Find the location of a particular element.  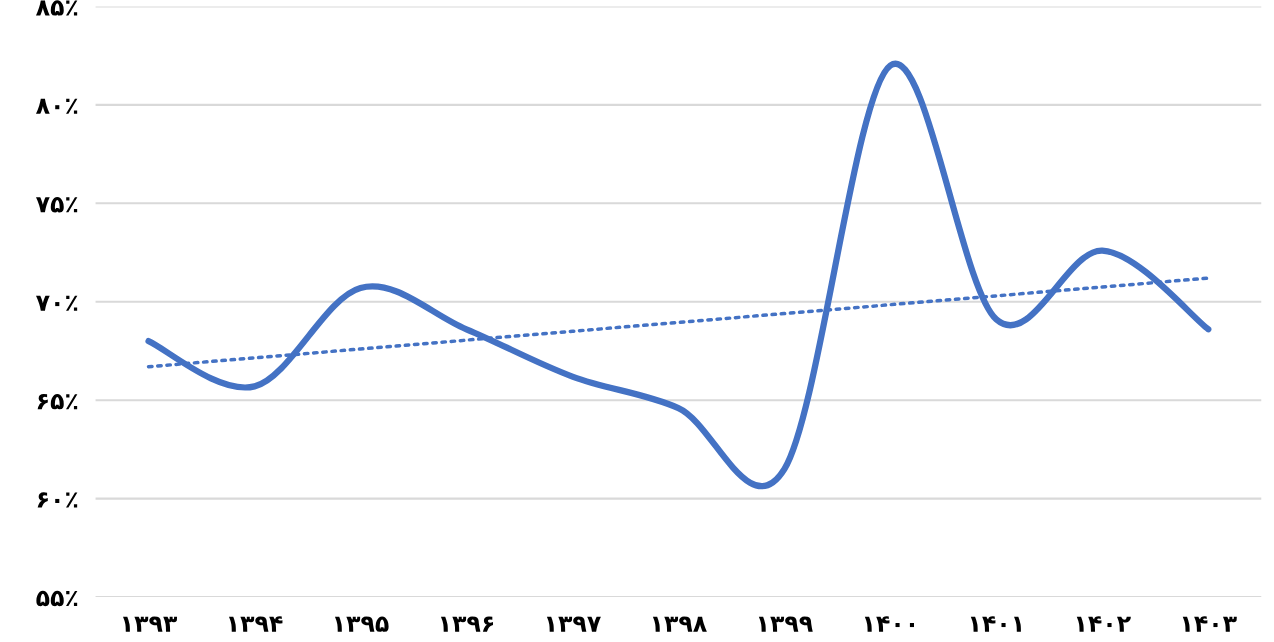

x-tick-label: ۱۴۰۳ is located at coordinates (1209, 624).